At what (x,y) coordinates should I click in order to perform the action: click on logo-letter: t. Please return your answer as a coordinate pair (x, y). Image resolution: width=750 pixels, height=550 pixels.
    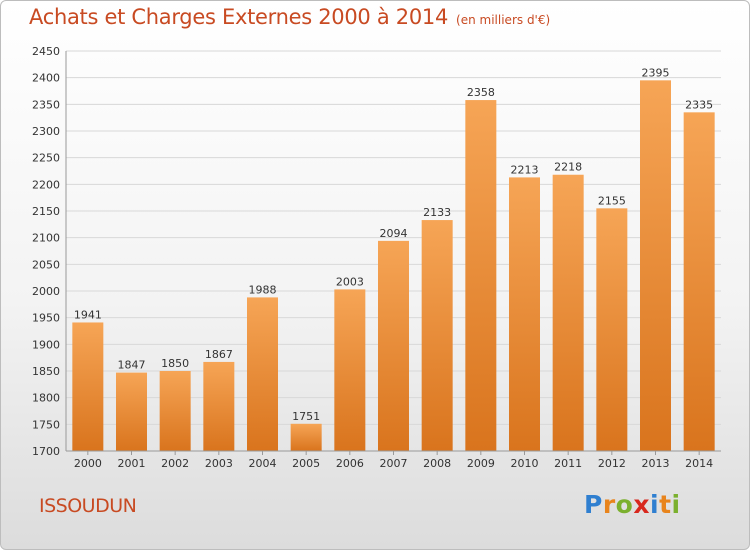
    Looking at the image, I should click on (665, 504).